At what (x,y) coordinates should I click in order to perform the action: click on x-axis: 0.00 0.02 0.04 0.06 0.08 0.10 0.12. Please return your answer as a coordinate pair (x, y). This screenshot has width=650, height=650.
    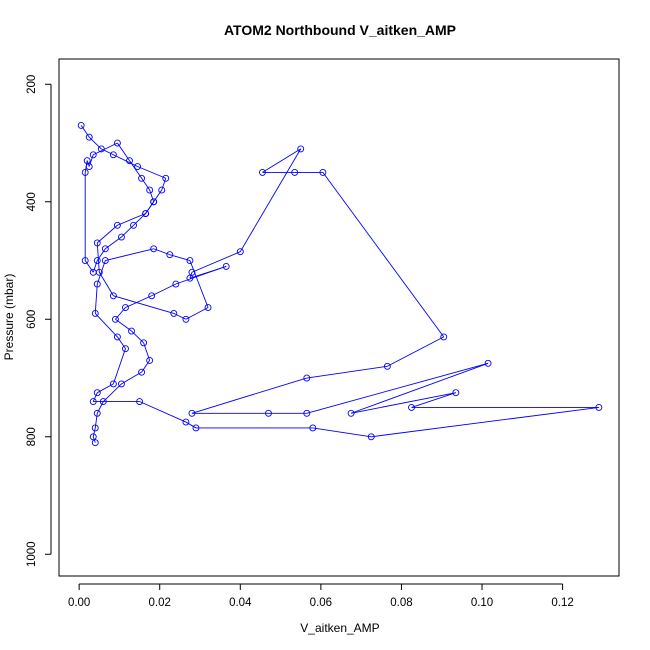
    Looking at the image, I should click on (321, 596).